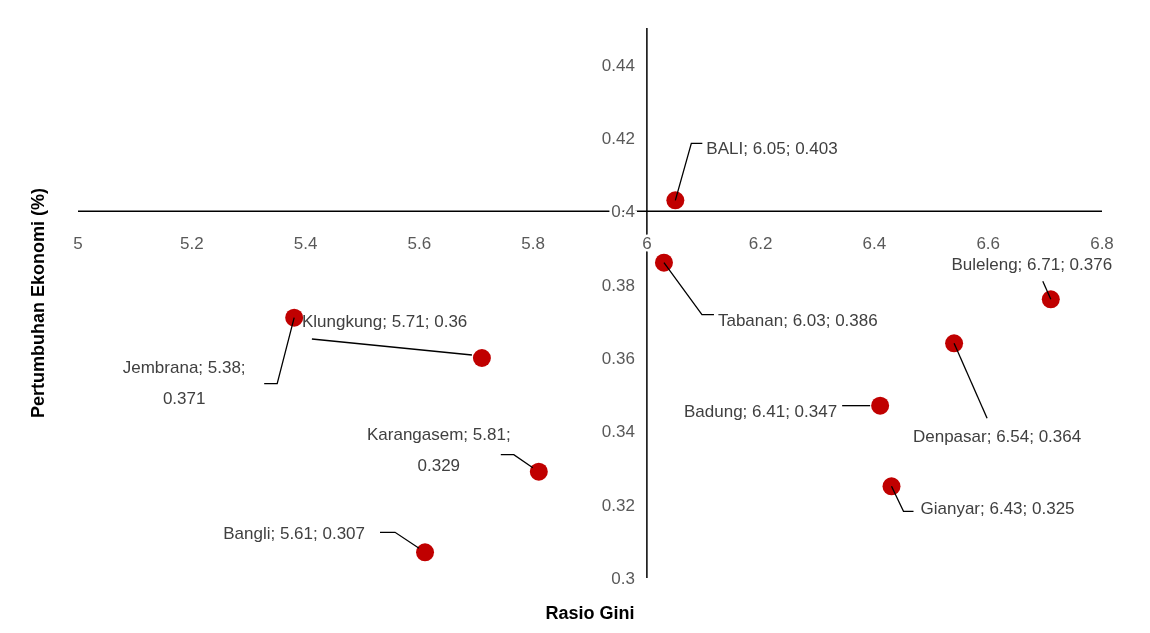 This screenshot has width=1150, height=633. I want to click on x-tick-label: 5, so click(78, 244).